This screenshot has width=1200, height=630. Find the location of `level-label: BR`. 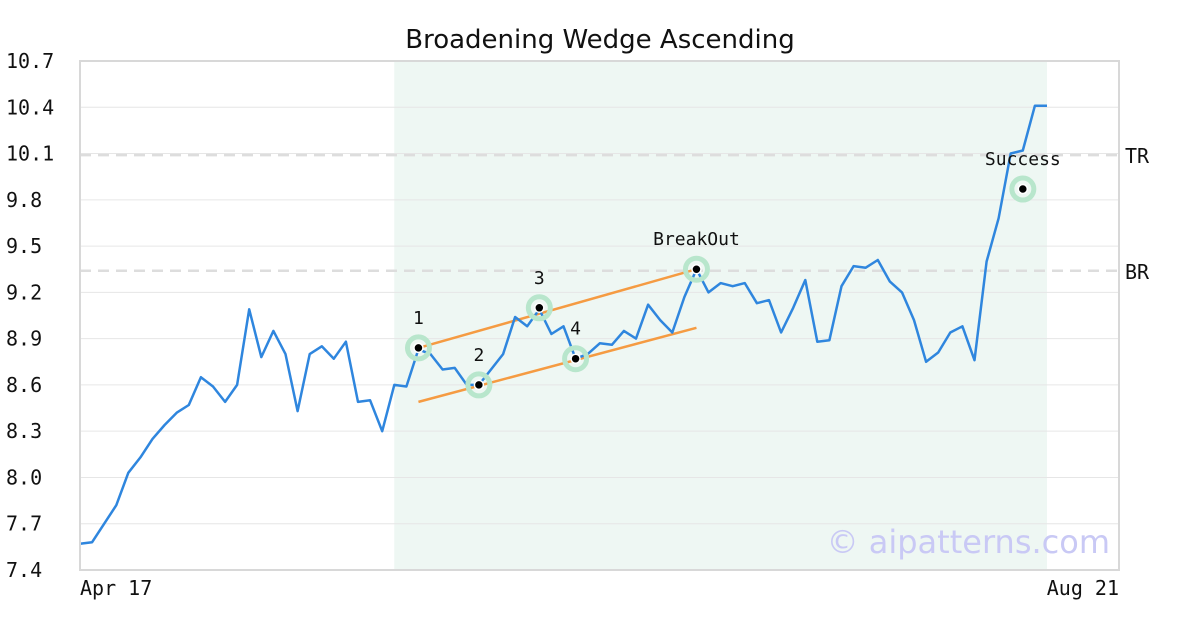

level-label: BR is located at coordinates (1137, 272).